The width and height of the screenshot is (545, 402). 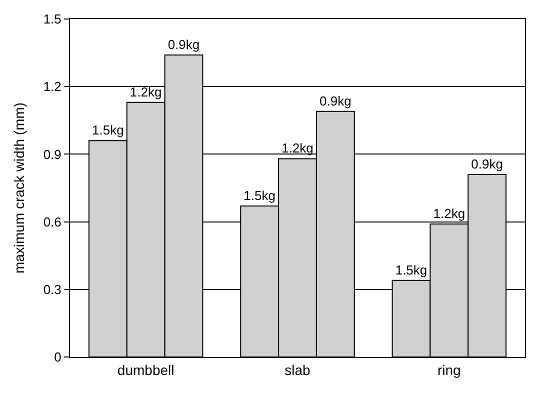 What do you see at coordinates (449, 370) in the screenshot?
I see `x-tick-label: ring` at bounding box center [449, 370].